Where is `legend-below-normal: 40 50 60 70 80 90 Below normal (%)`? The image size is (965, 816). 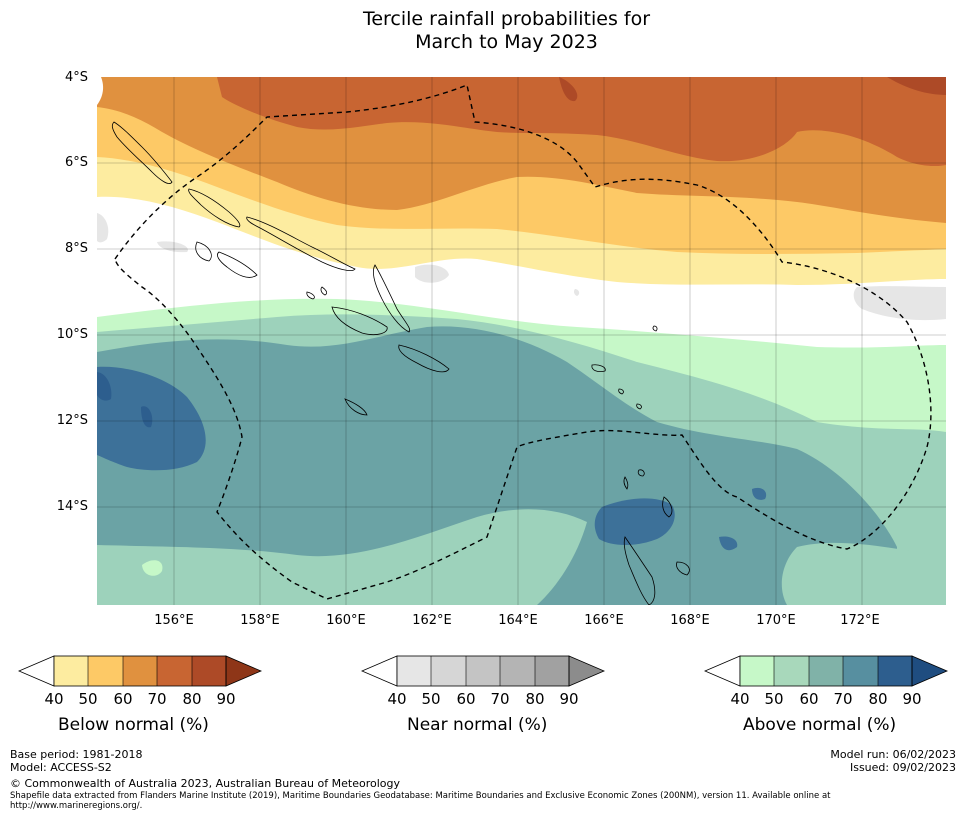 legend-below-normal: 40 50 60 70 80 90 Below normal (%) is located at coordinates (143, 700).